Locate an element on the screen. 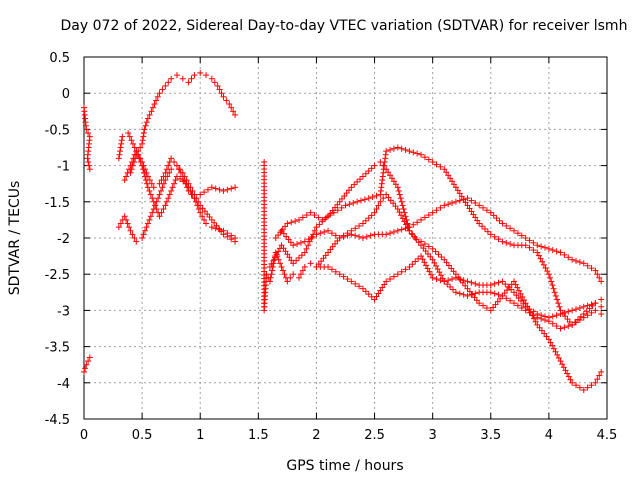 This screenshot has width=640, height=480. y-tick-label: -4 is located at coordinates (63, 384).